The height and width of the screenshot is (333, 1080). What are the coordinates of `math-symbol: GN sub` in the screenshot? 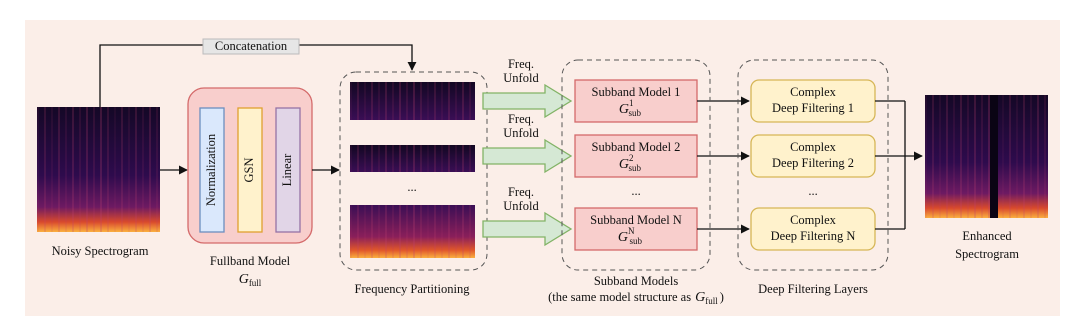 It's located at (630, 236).